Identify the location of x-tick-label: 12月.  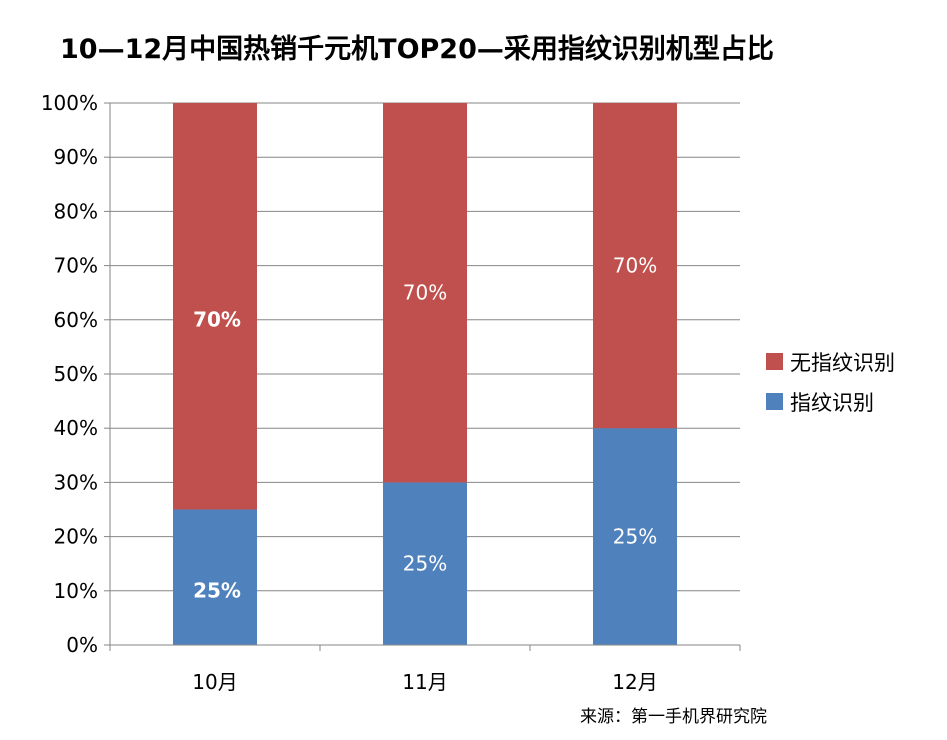
(634, 682).